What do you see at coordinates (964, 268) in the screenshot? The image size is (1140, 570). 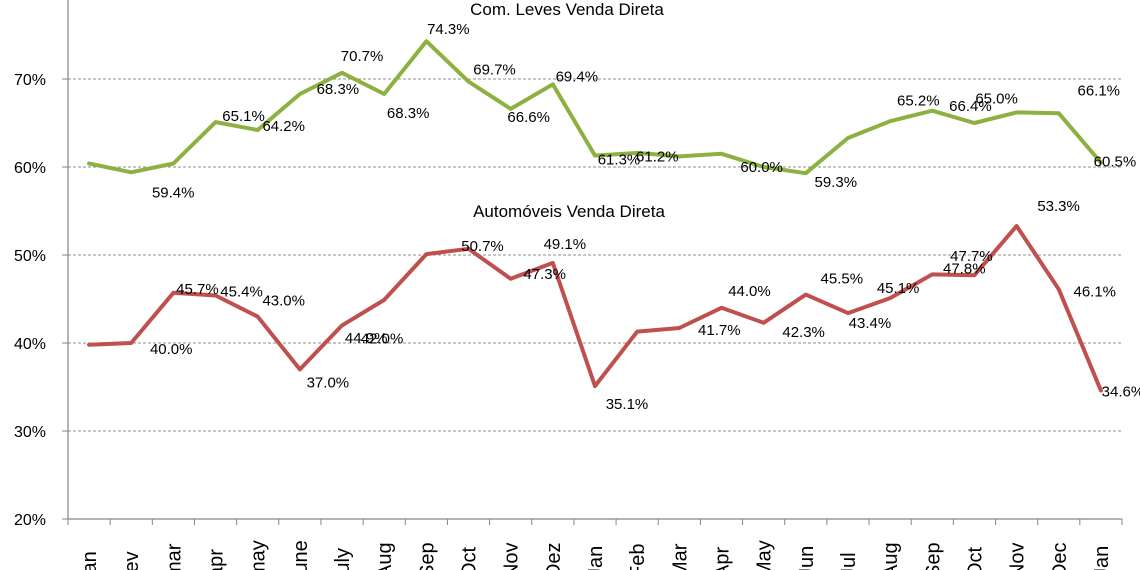 I see `data-label: 47.8%` at bounding box center [964, 268].